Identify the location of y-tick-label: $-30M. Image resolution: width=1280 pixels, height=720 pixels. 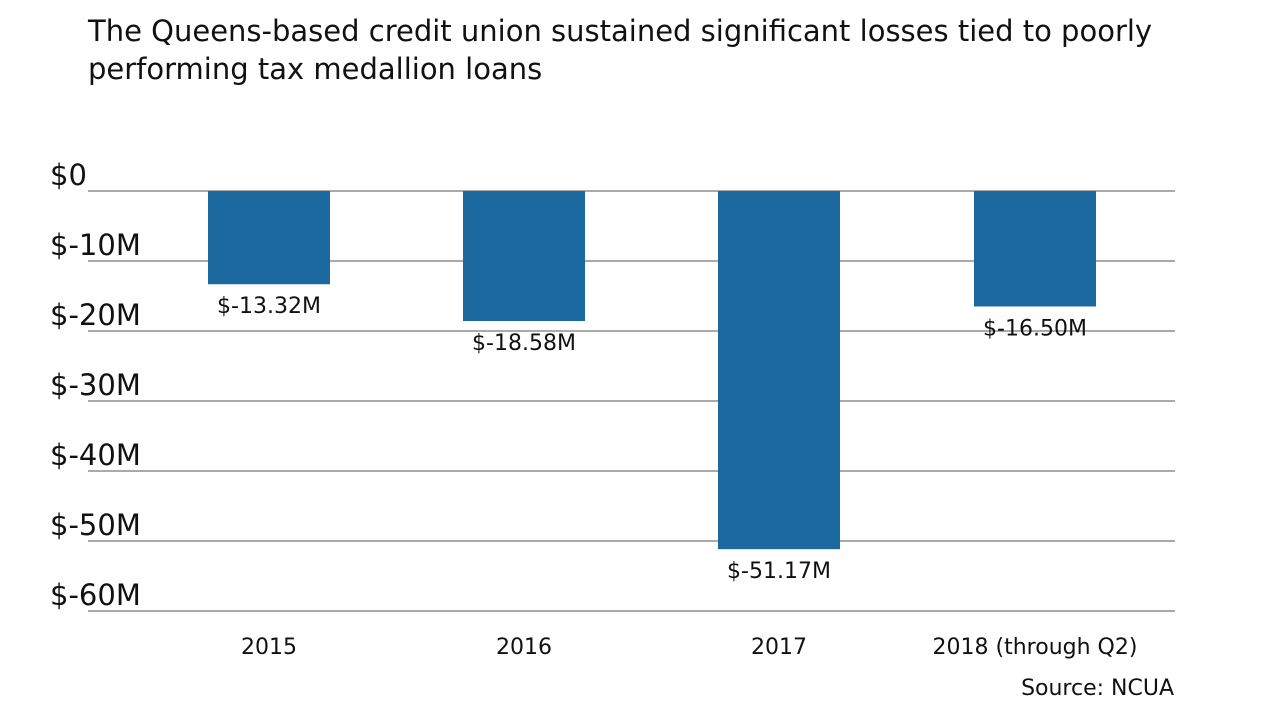
(95, 385).